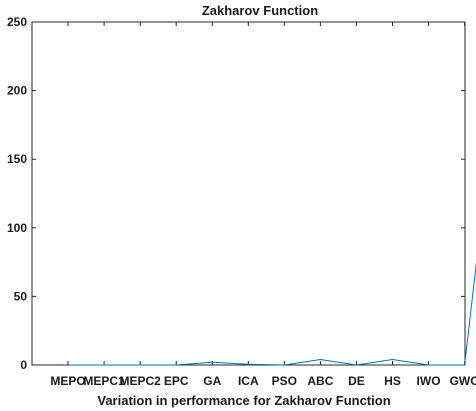 Image resolution: width=476 pixels, height=411 pixels. What do you see at coordinates (67, 381) in the screenshot?
I see `x-tick-label: MEPO` at bounding box center [67, 381].